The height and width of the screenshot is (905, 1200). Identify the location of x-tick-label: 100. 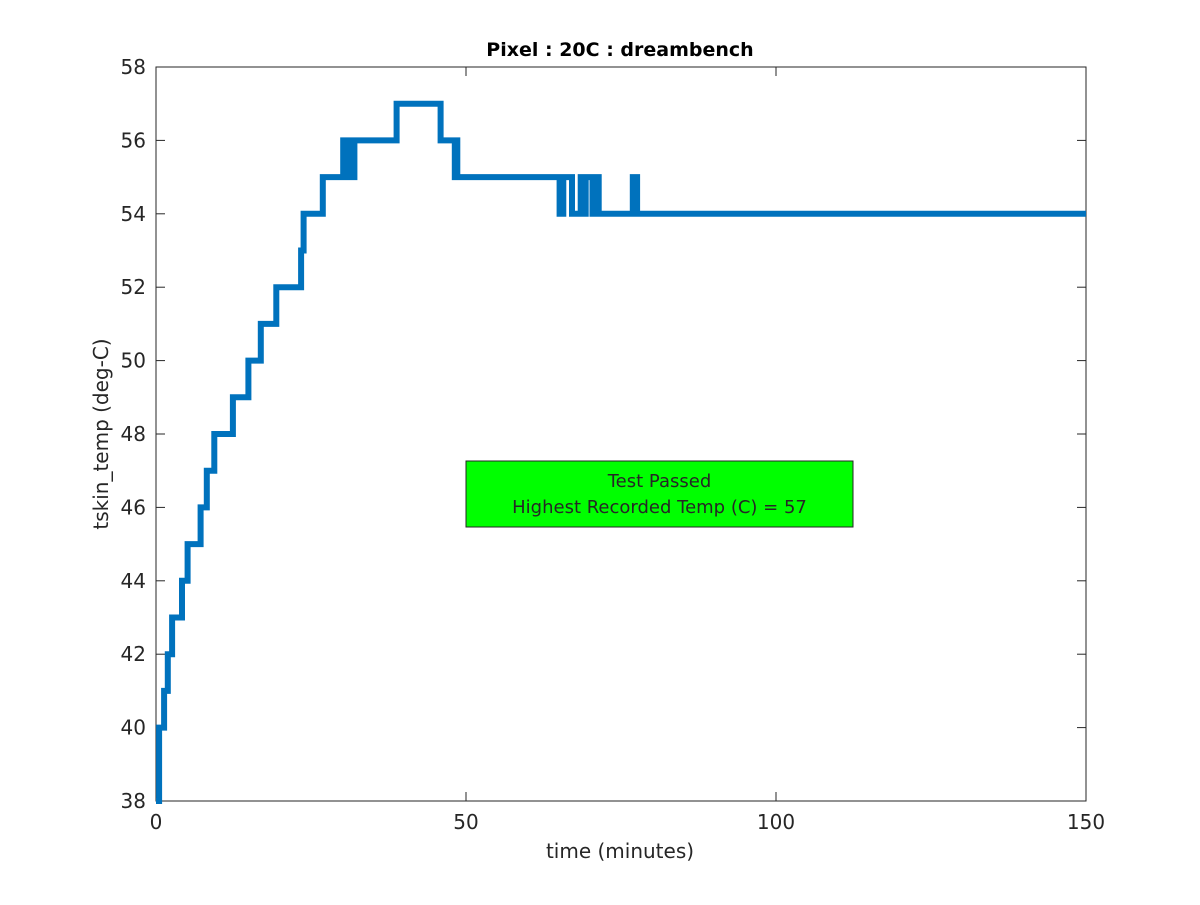
(776, 822).